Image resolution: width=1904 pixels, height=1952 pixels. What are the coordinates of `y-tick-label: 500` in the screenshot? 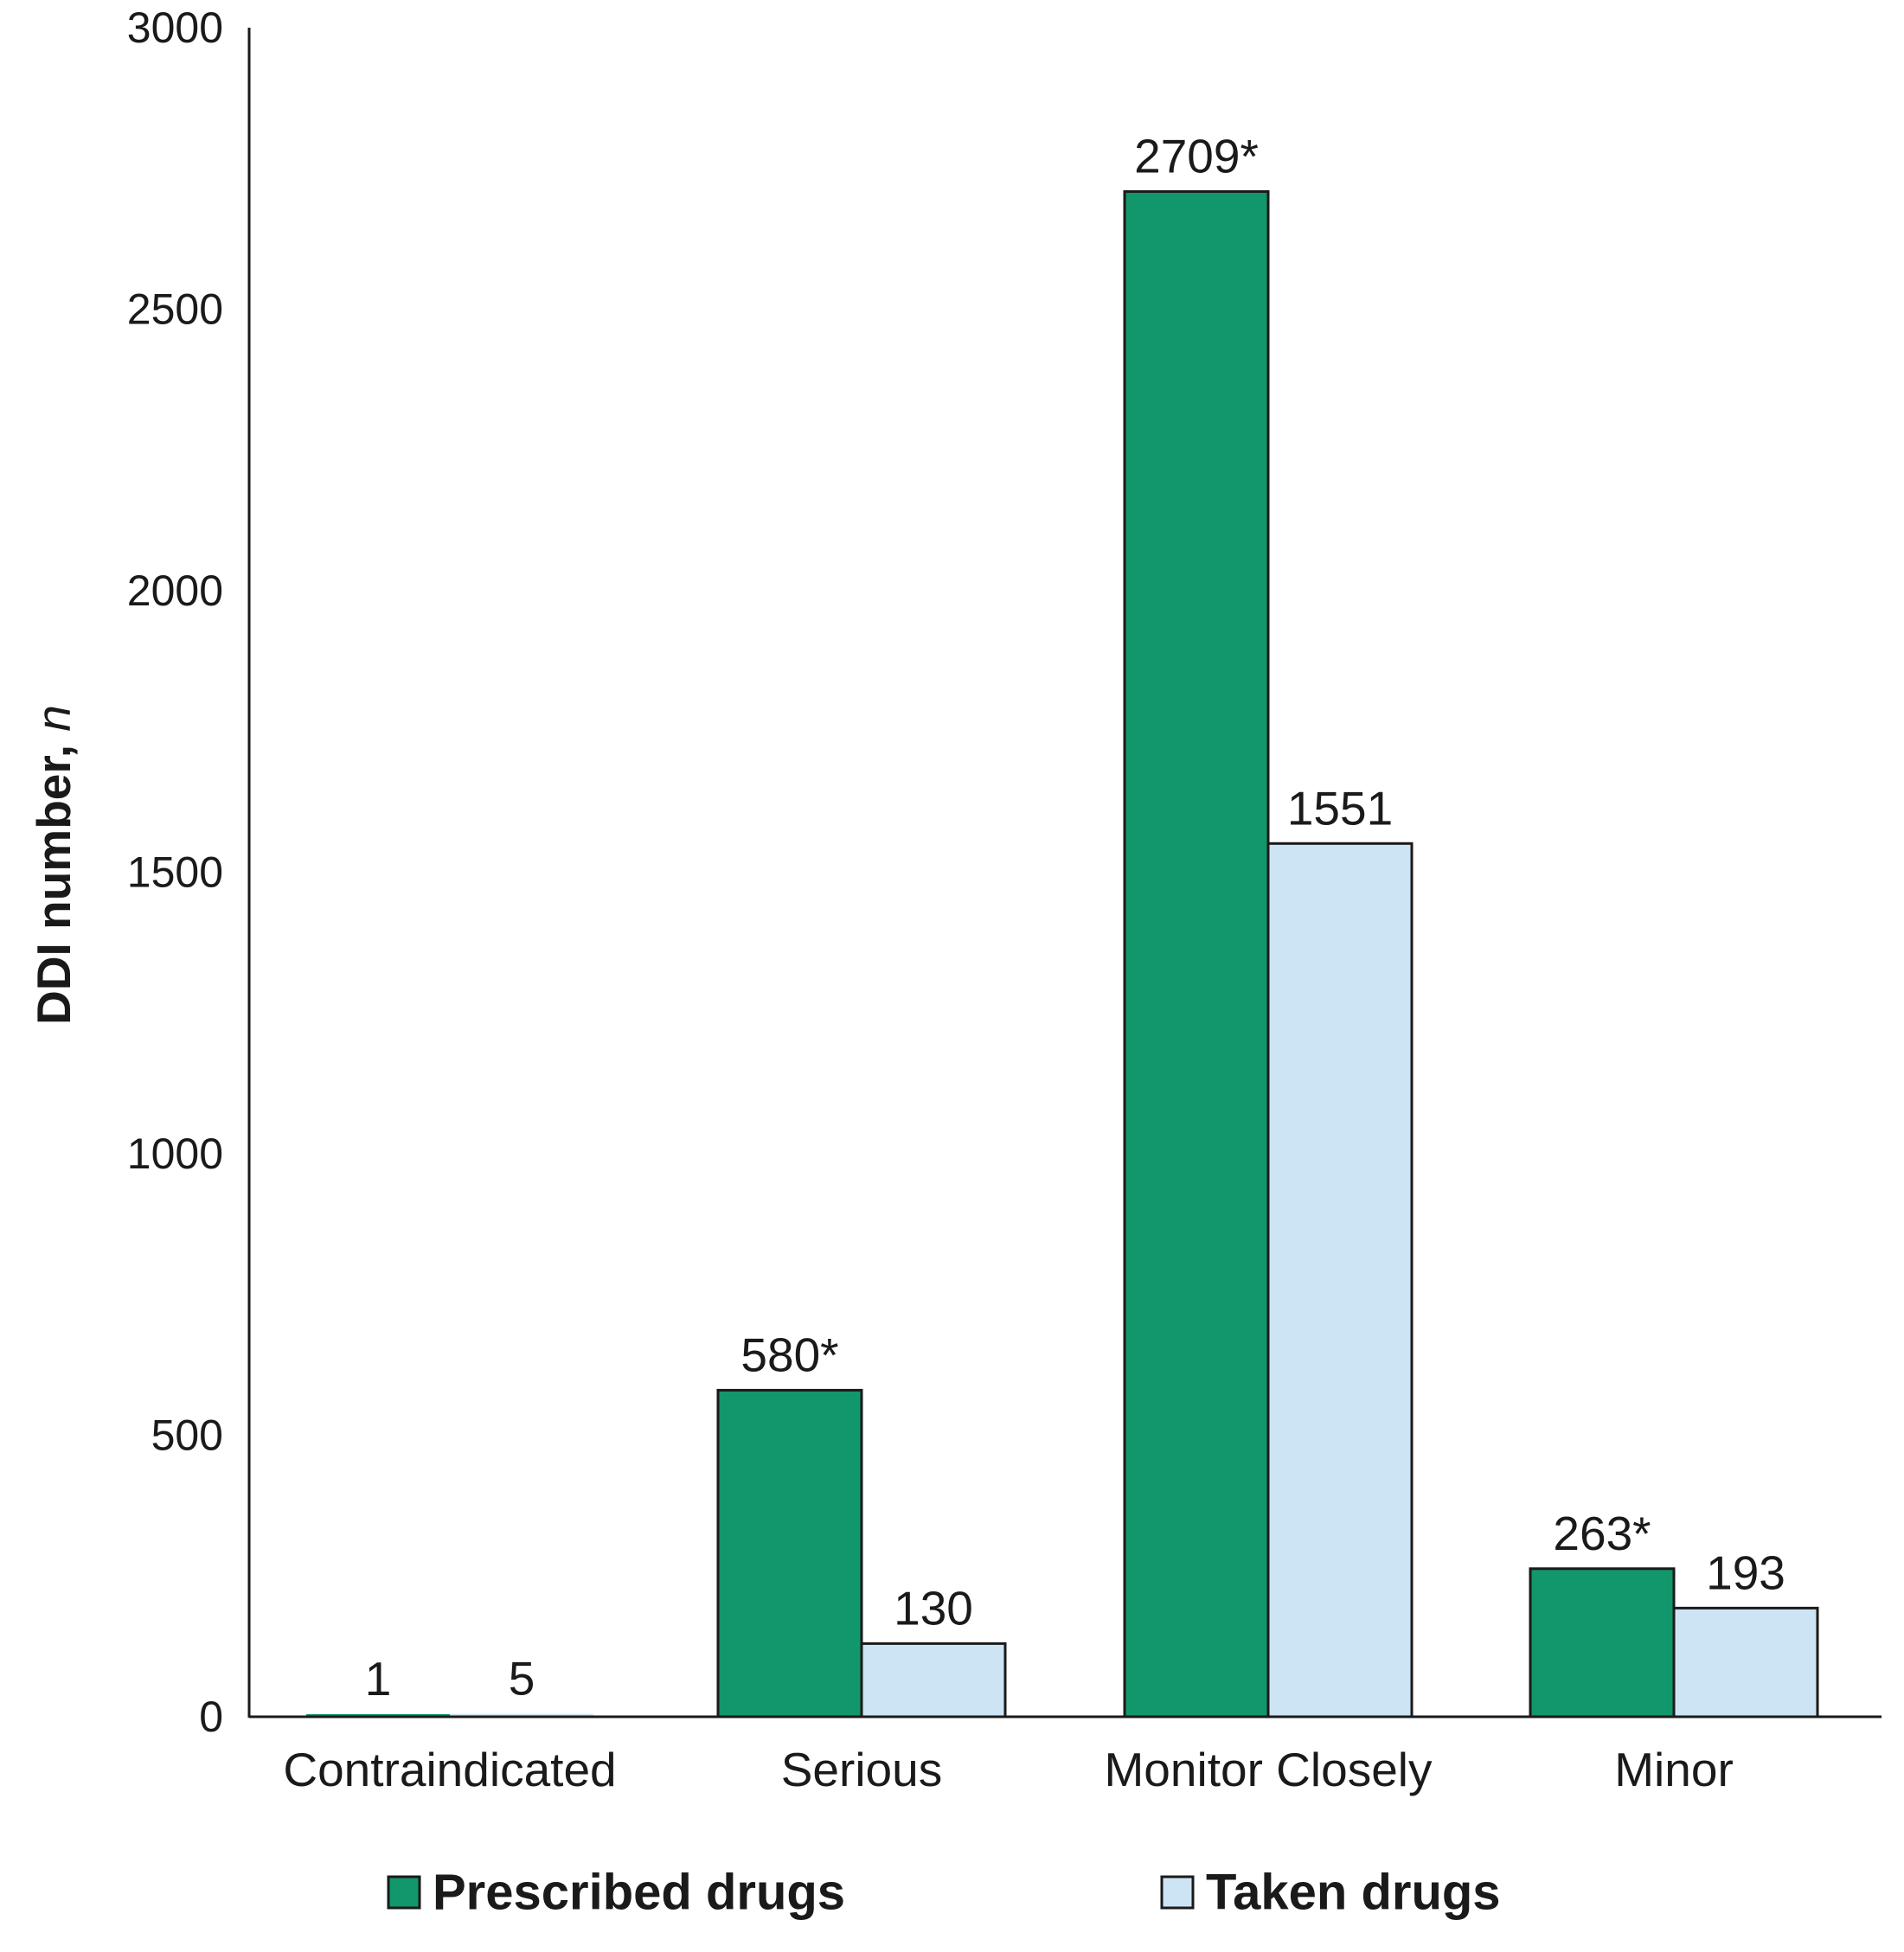 It's located at (187, 1435).